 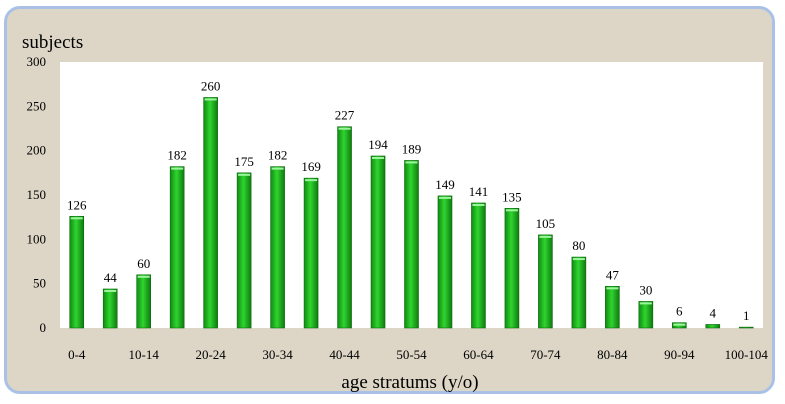 What do you see at coordinates (277, 354) in the screenshot?
I see `x-tick-label: 30-34` at bounding box center [277, 354].